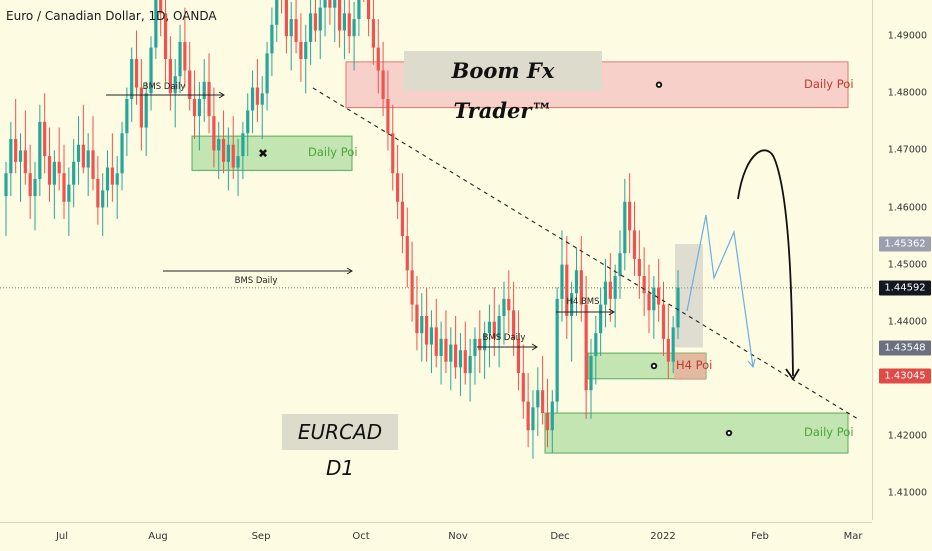 The image size is (932, 551). I want to click on projection-arrowhead, so click(751, 363).